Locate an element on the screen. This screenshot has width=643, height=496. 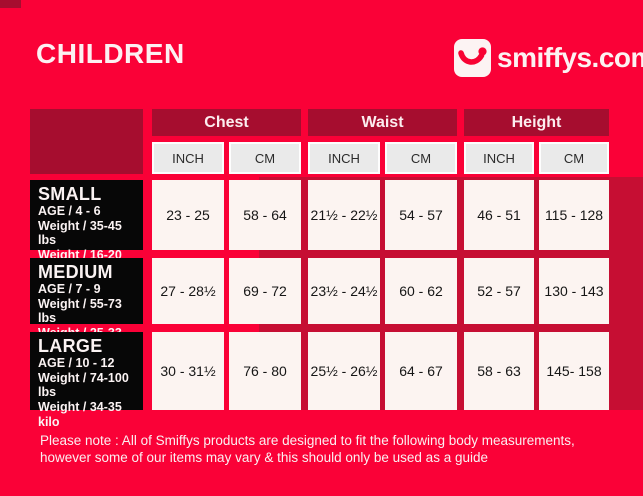
size-name: SMALL is located at coordinates (70, 194).